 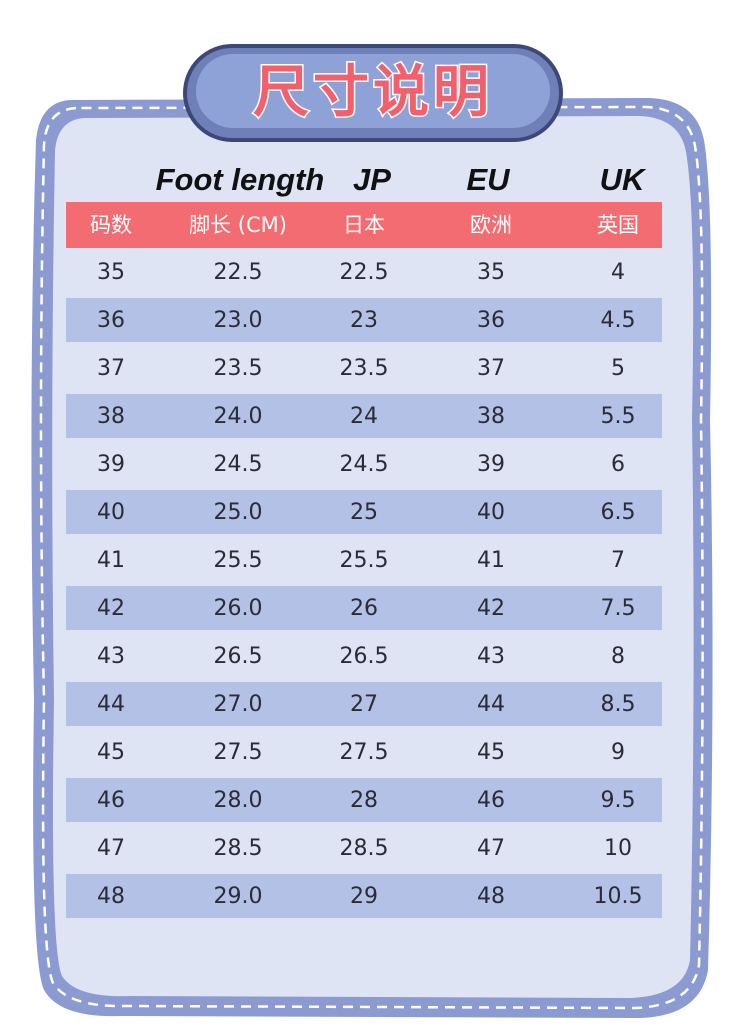 What do you see at coordinates (491, 225) in the screenshot?
I see `header-cell: 欧洲` at bounding box center [491, 225].